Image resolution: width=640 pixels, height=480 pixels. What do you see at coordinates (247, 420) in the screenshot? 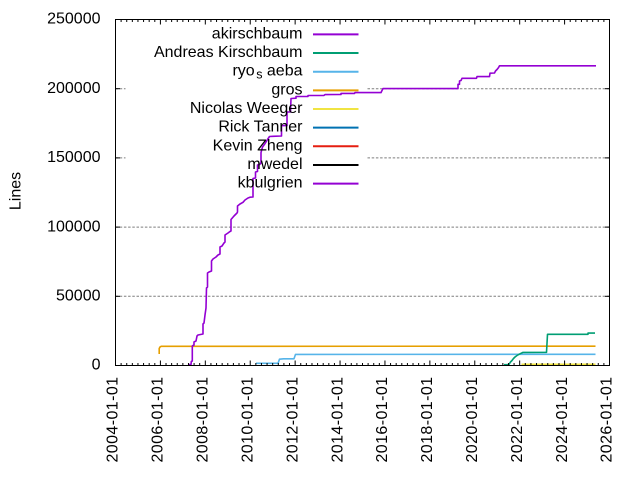
I see `svg-text: 2010-01-01` at bounding box center [247, 420].